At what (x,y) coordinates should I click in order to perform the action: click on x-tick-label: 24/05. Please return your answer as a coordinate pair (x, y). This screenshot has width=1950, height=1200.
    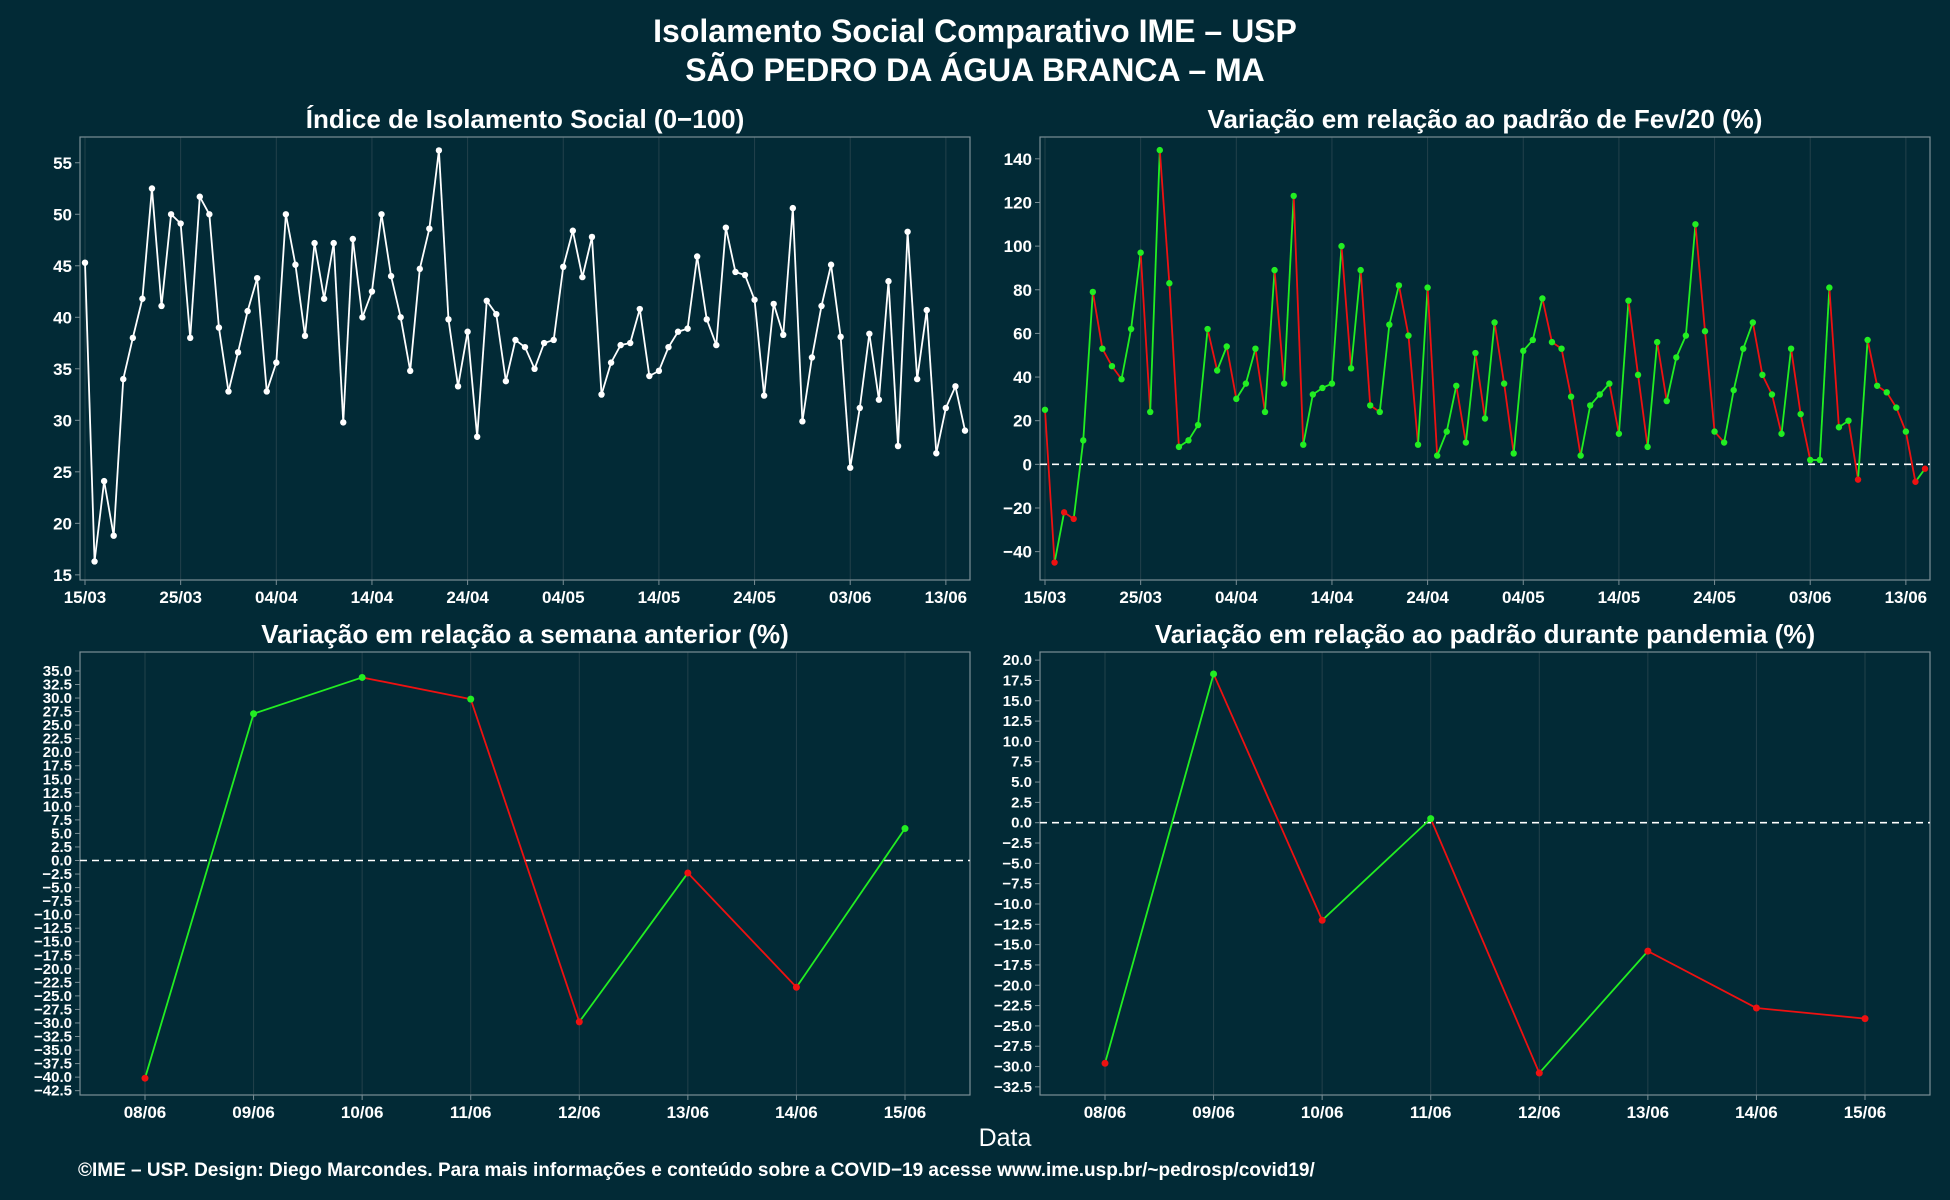
    Looking at the image, I should click on (754, 597).